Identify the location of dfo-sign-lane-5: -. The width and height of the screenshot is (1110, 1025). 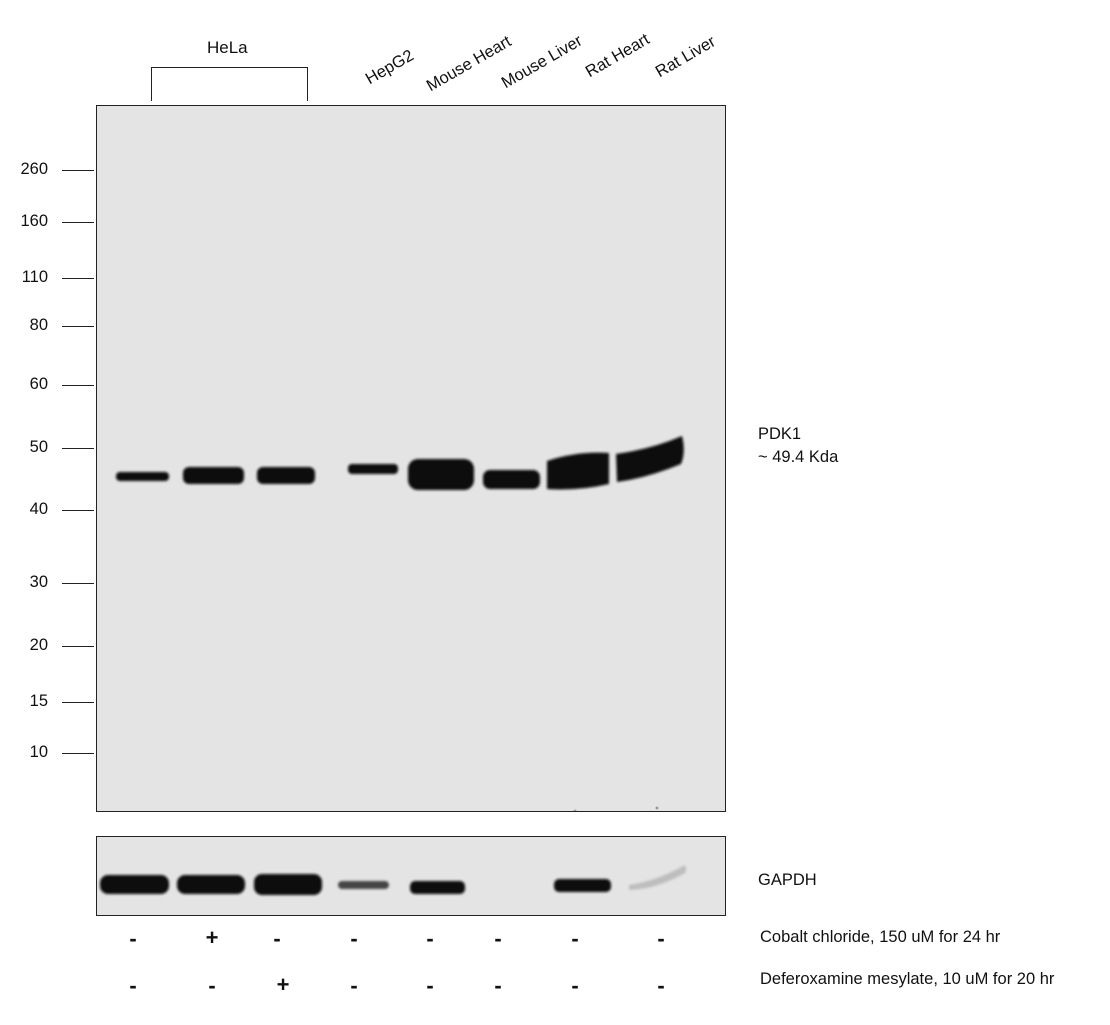
(430, 985).